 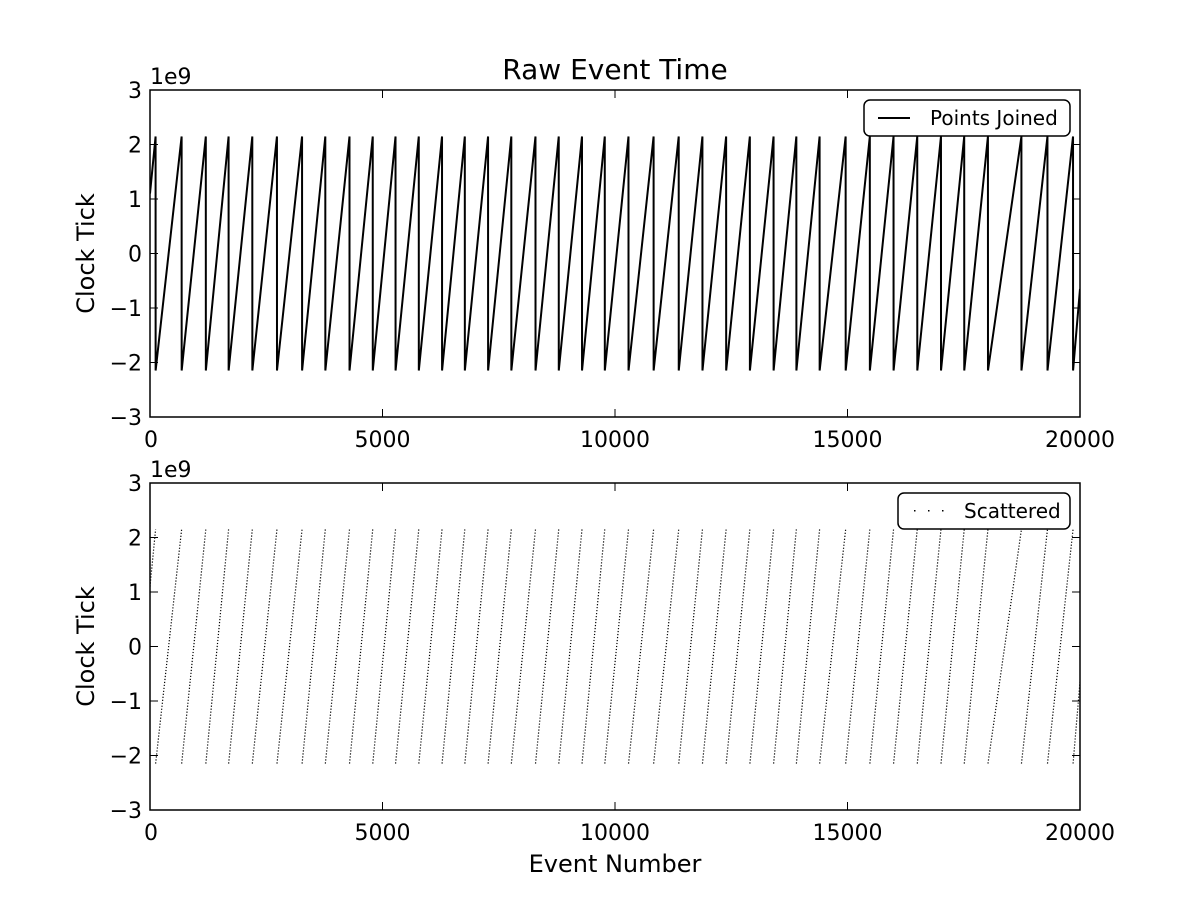 I want to click on figure-title: Raw Event Time, so click(x=614, y=69).